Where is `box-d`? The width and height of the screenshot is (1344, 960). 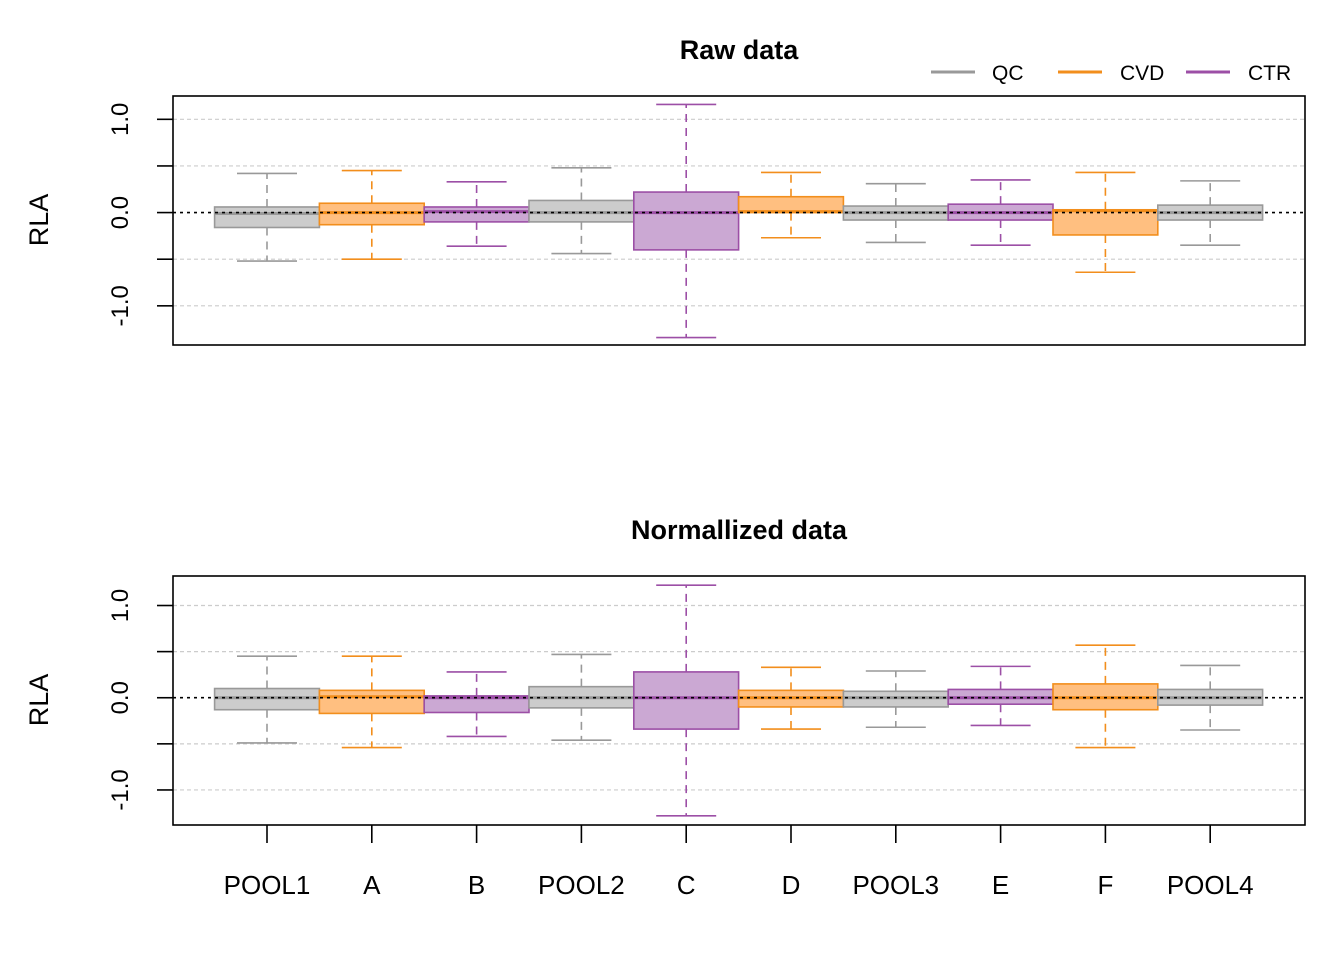
box-d is located at coordinates (791, 205).